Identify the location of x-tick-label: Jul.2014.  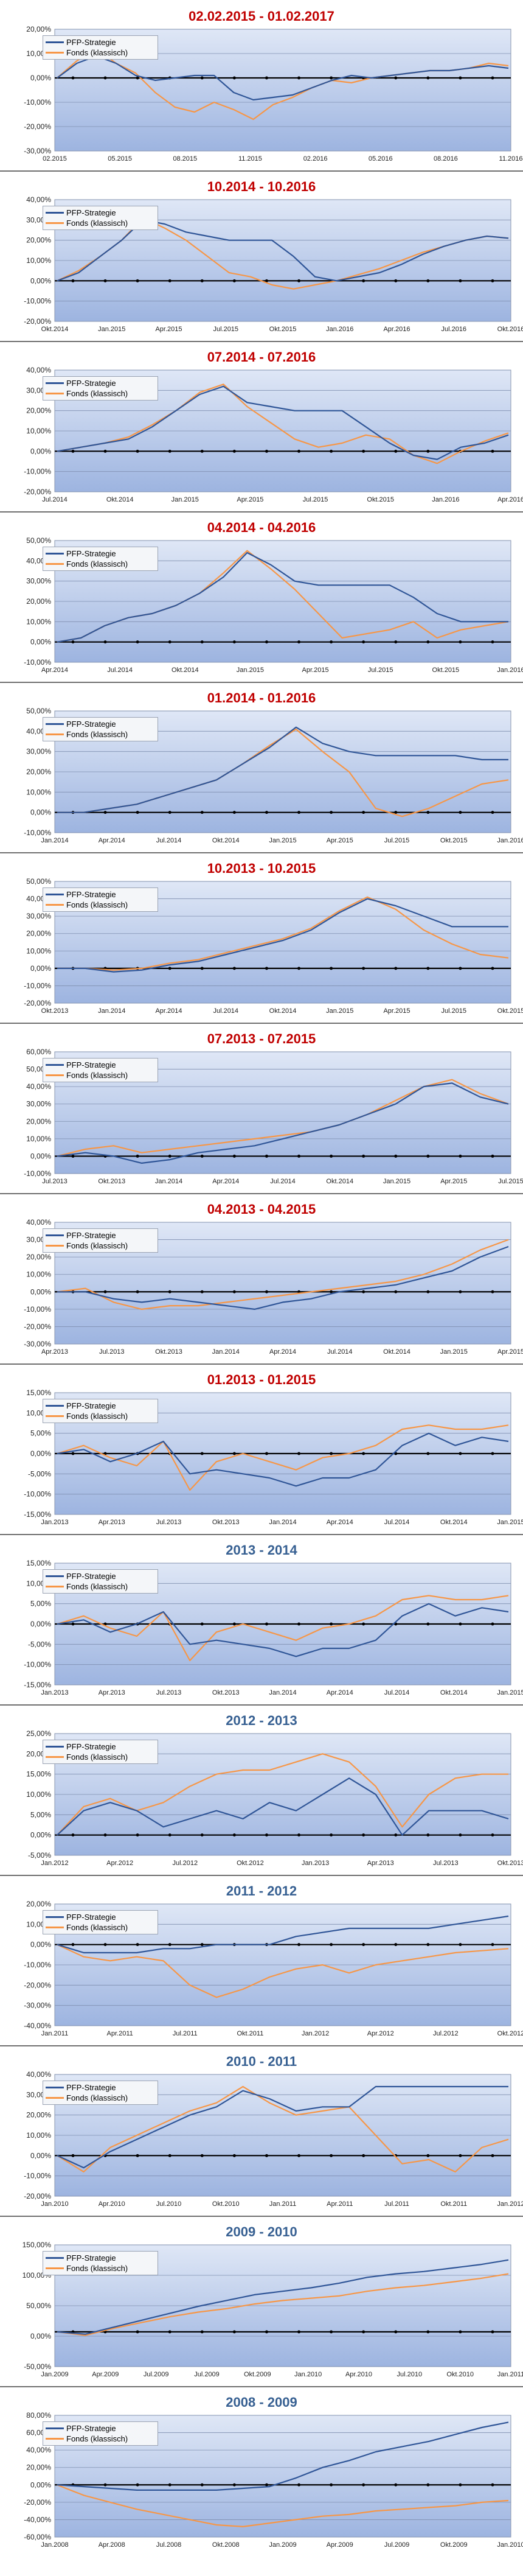
(397, 1692).